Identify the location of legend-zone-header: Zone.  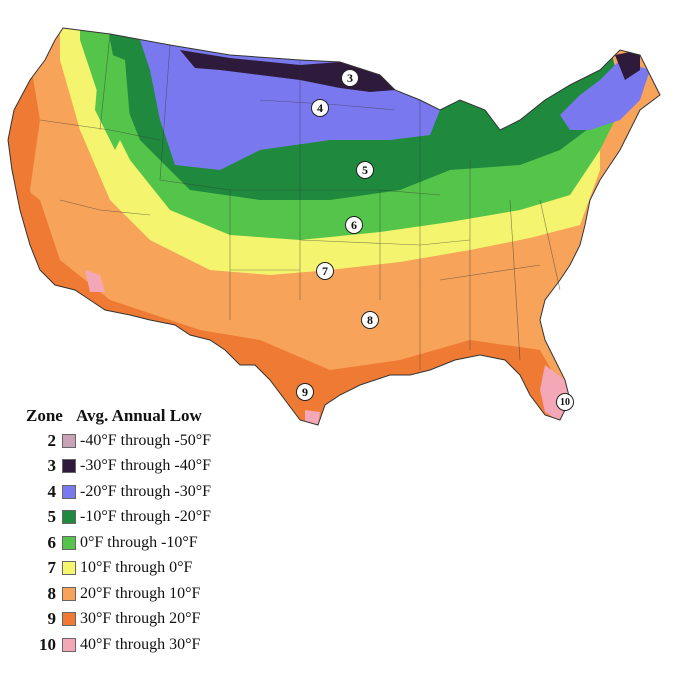
(44, 415).